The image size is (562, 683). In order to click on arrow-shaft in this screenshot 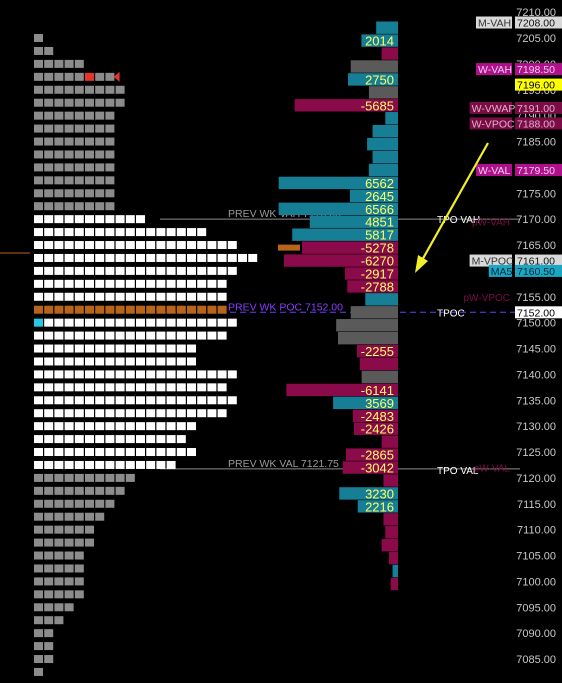, I will do `click(454, 202)`.